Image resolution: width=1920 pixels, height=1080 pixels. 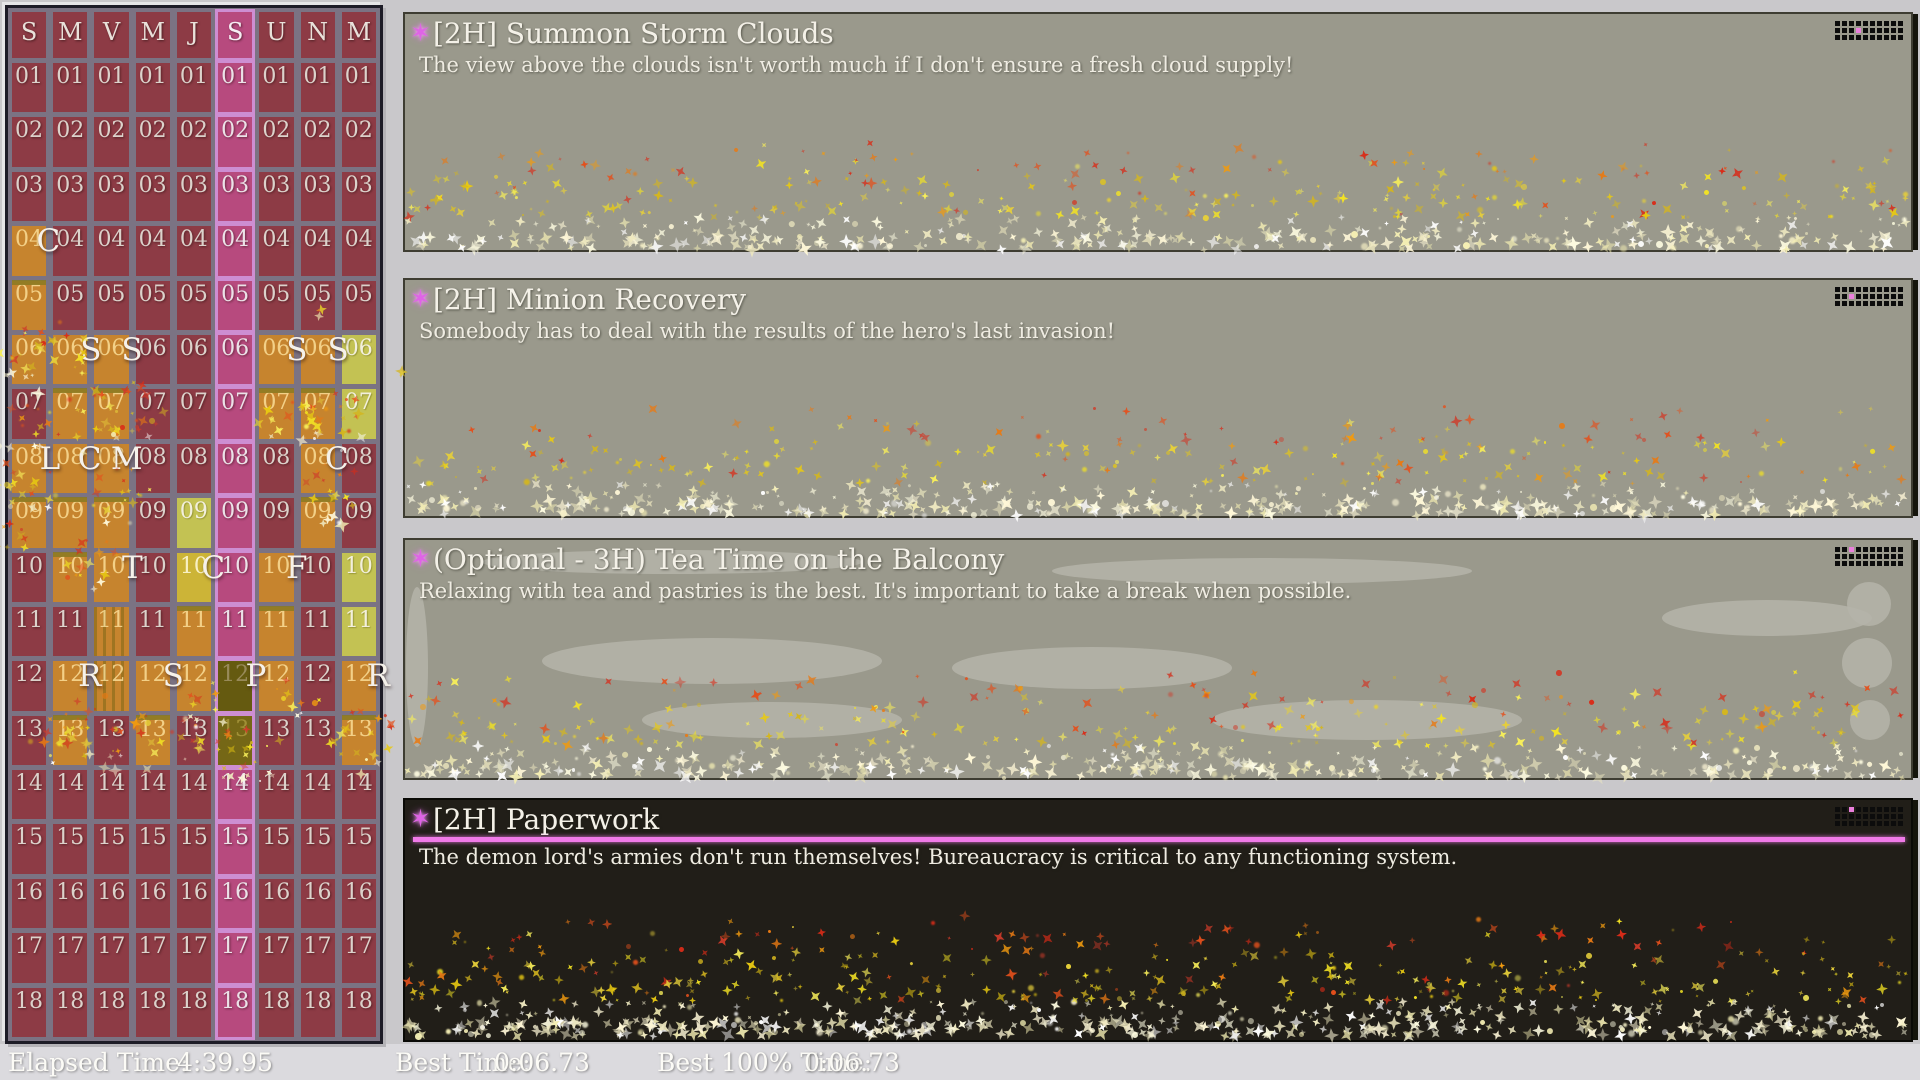 What do you see at coordinates (194, 305) in the screenshot?
I see `schedule-cell-c5-r05: 05` at bounding box center [194, 305].